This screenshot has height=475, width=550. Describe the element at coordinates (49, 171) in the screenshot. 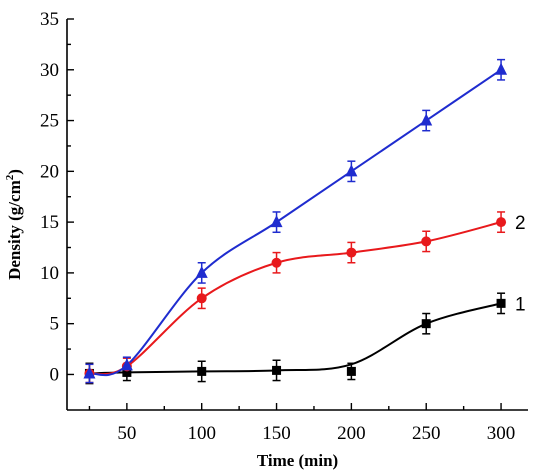

I see `y-tick-label: 20` at that location.